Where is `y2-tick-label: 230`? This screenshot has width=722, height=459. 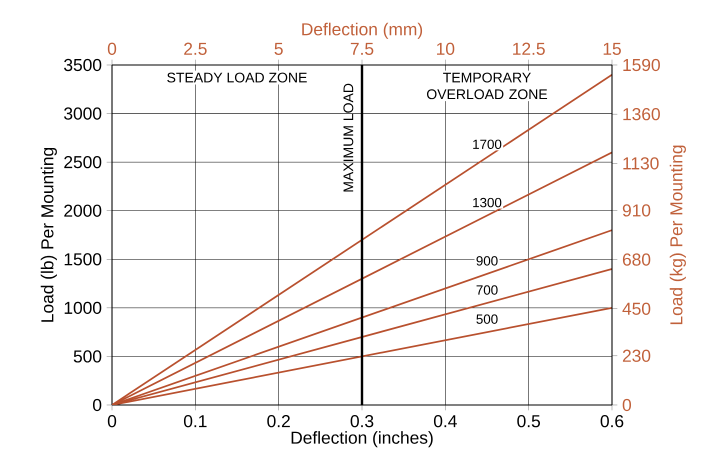 y2-tick-label: 230 is located at coordinates (636, 356).